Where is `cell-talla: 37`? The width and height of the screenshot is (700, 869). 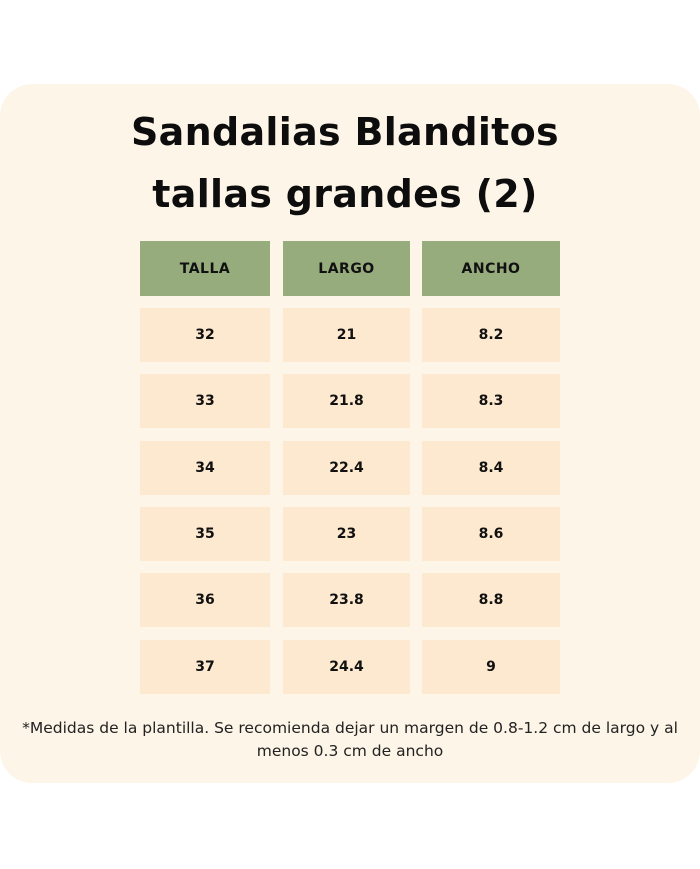
cell-talla: 37 is located at coordinates (205, 667).